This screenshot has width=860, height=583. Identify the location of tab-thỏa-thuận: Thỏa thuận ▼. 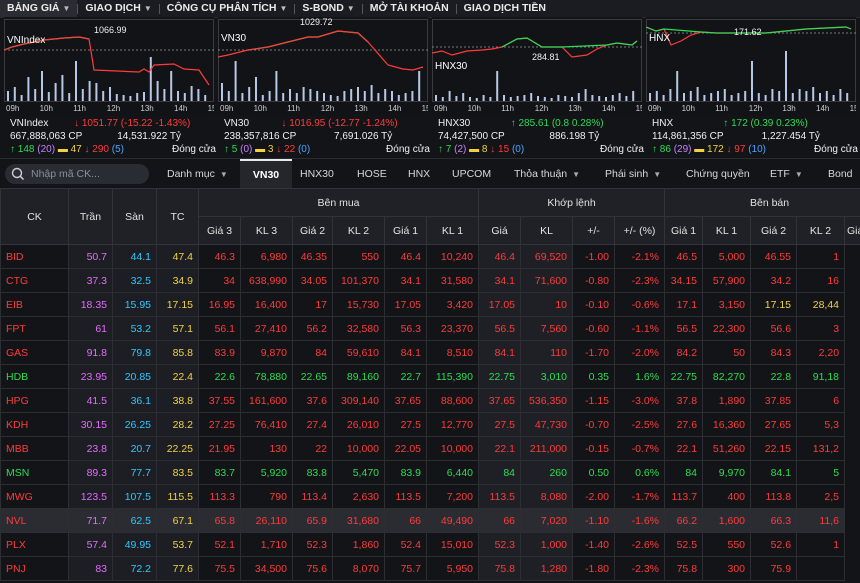
(547, 174).